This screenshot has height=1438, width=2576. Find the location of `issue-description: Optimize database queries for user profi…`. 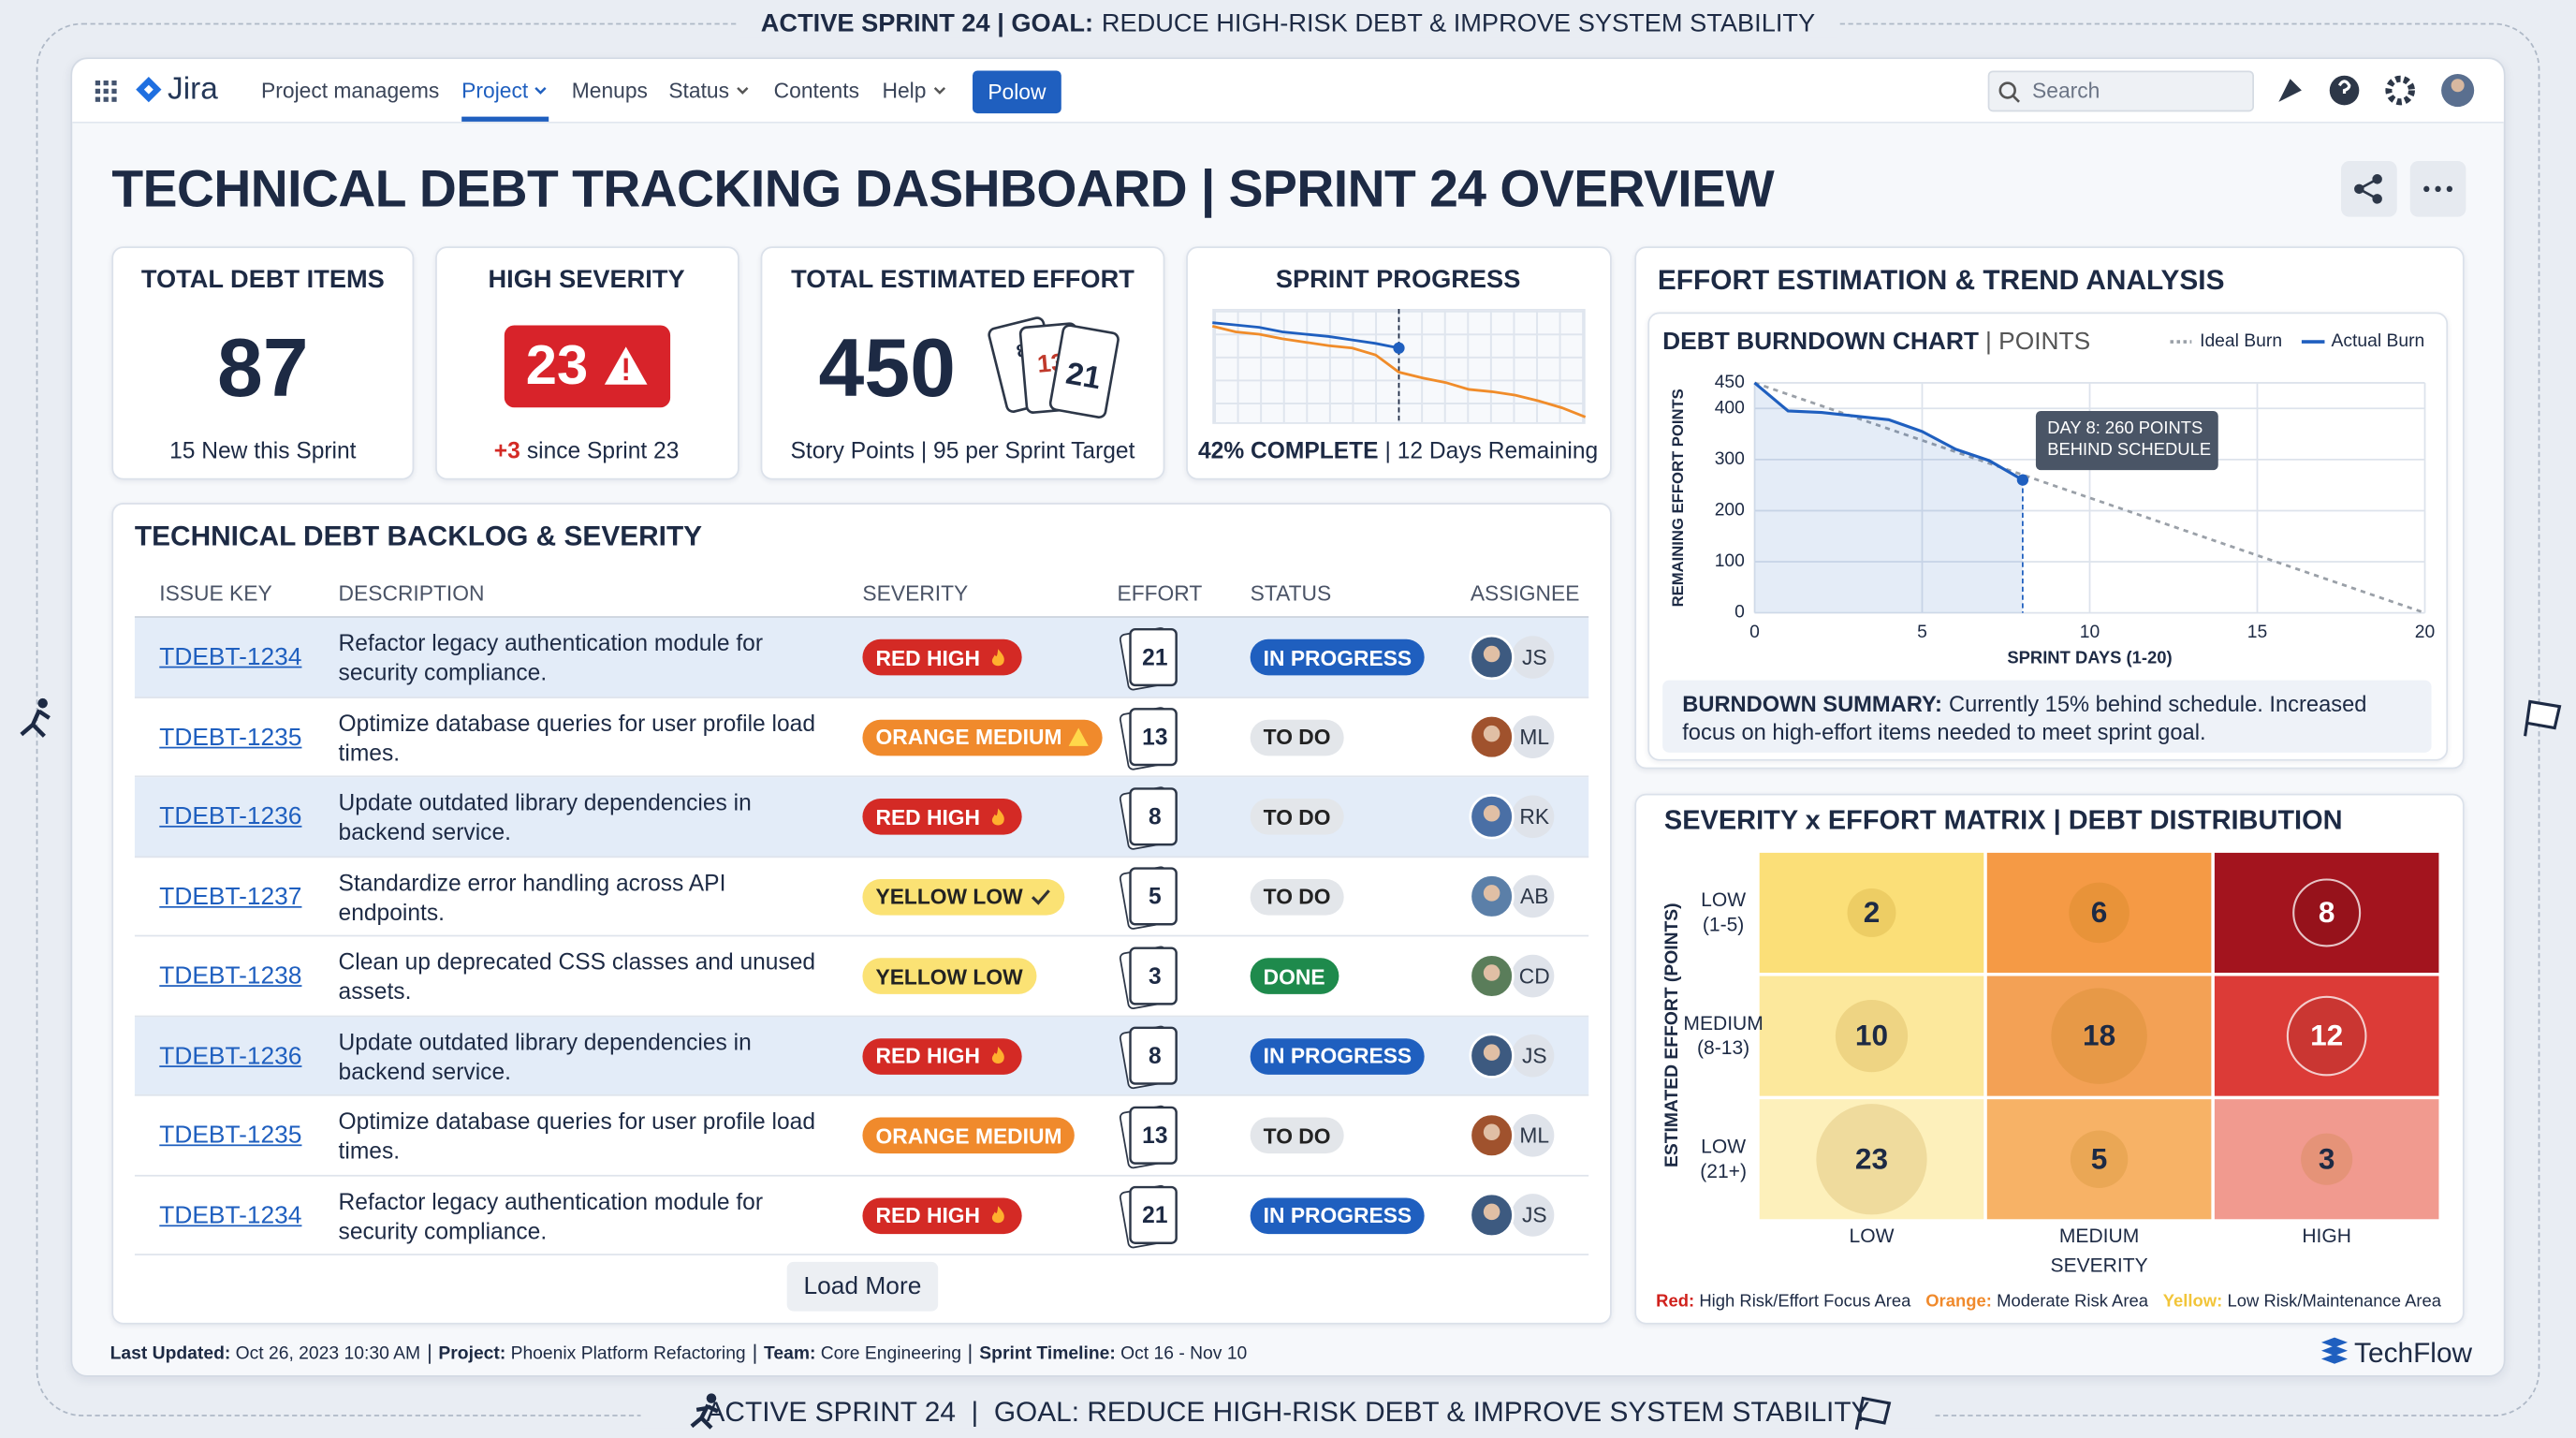

issue-description: Optimize database queries for user profi… is located at coordinates (577, 737).